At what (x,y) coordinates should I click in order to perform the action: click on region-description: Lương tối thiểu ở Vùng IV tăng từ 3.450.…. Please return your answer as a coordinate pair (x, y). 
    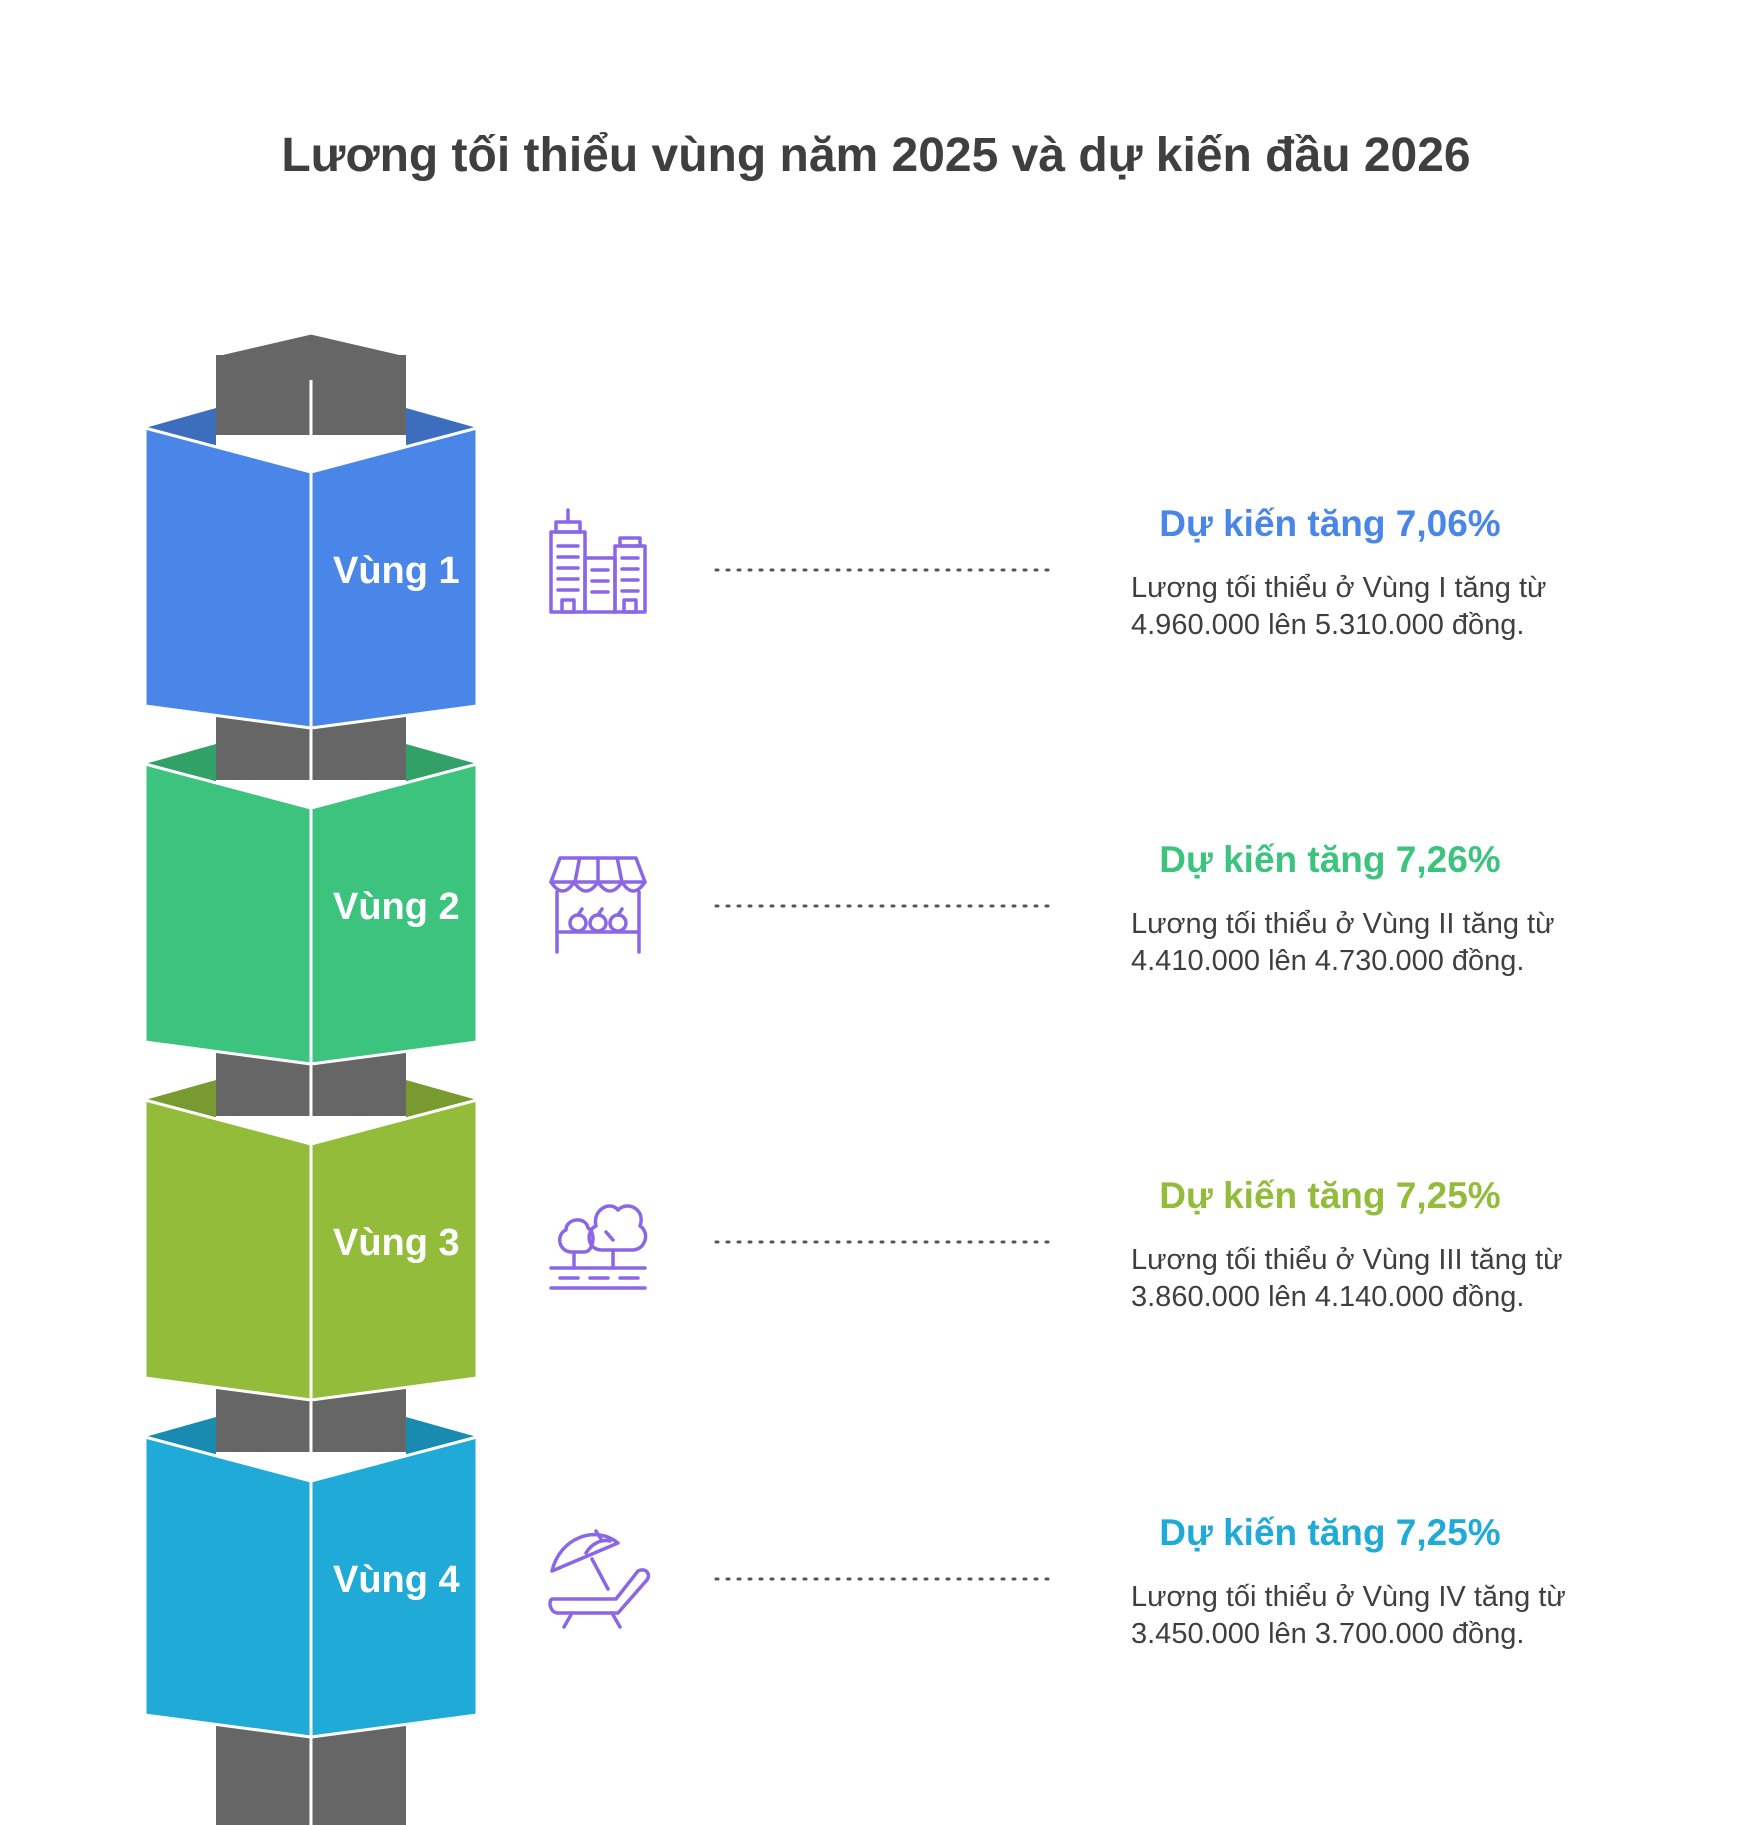
    Looking at the image, I should click on (1348, 1615).